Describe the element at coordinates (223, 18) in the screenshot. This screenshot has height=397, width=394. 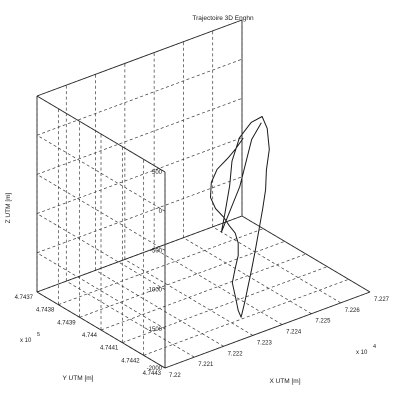
I see `chart-title: Trajectoire 3D Enghn` at that location.